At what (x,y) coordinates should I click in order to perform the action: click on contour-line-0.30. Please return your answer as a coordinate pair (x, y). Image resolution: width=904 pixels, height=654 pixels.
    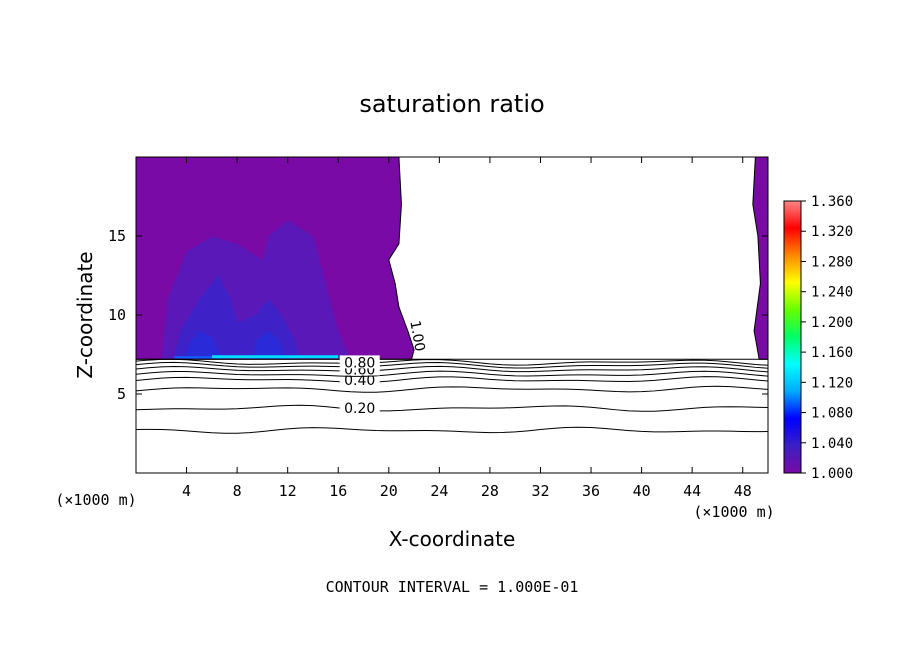
    Looking at the image, I should click on (452, 389).